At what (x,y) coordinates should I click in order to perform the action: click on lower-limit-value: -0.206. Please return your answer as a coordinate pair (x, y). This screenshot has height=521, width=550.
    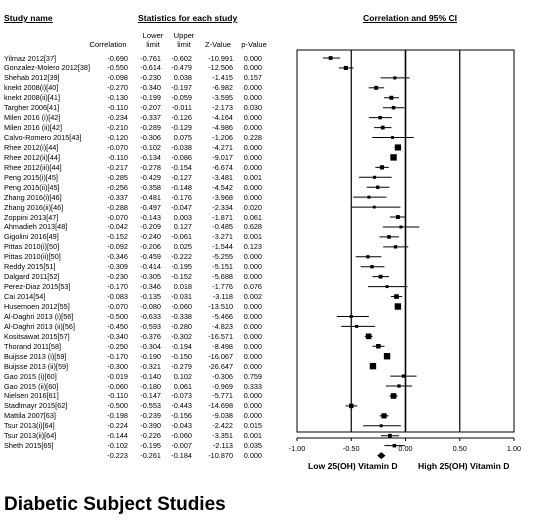
    Looking at the image, I should click on (150, 247).